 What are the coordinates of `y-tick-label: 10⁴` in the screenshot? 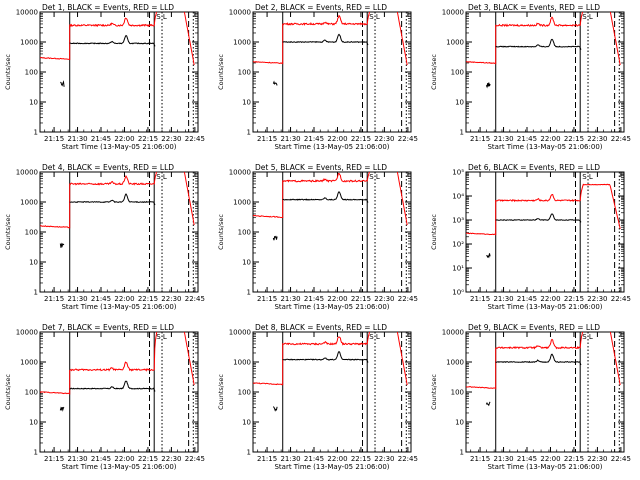 It's located at (458, 197).